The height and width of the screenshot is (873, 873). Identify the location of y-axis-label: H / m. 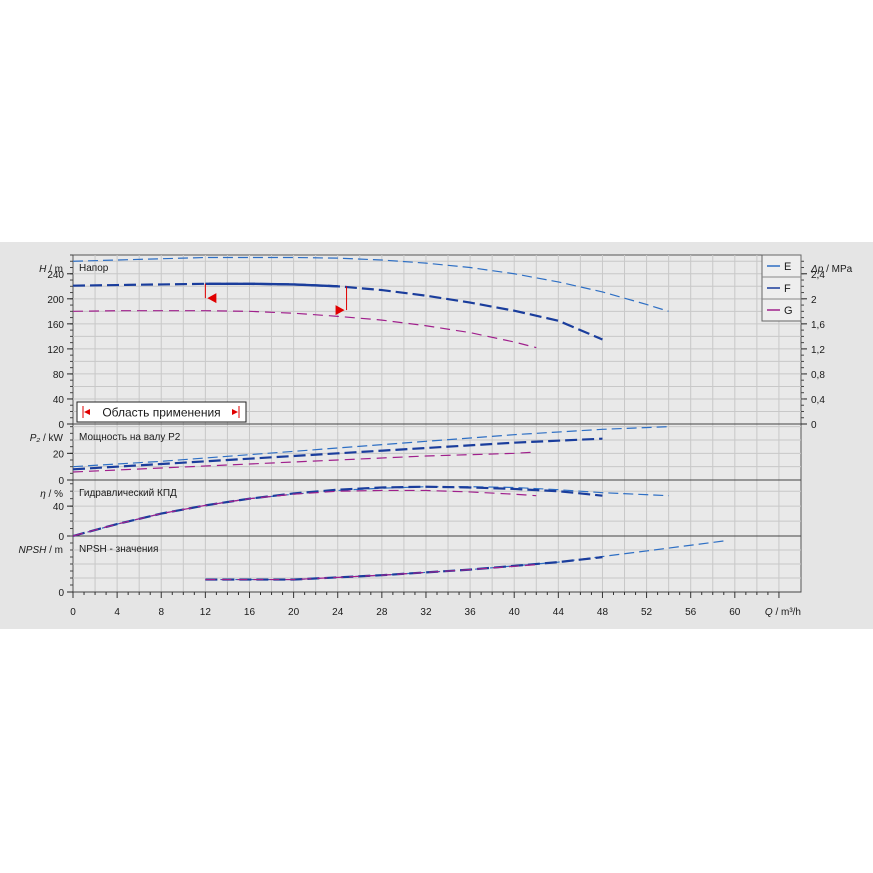
(51, 269).